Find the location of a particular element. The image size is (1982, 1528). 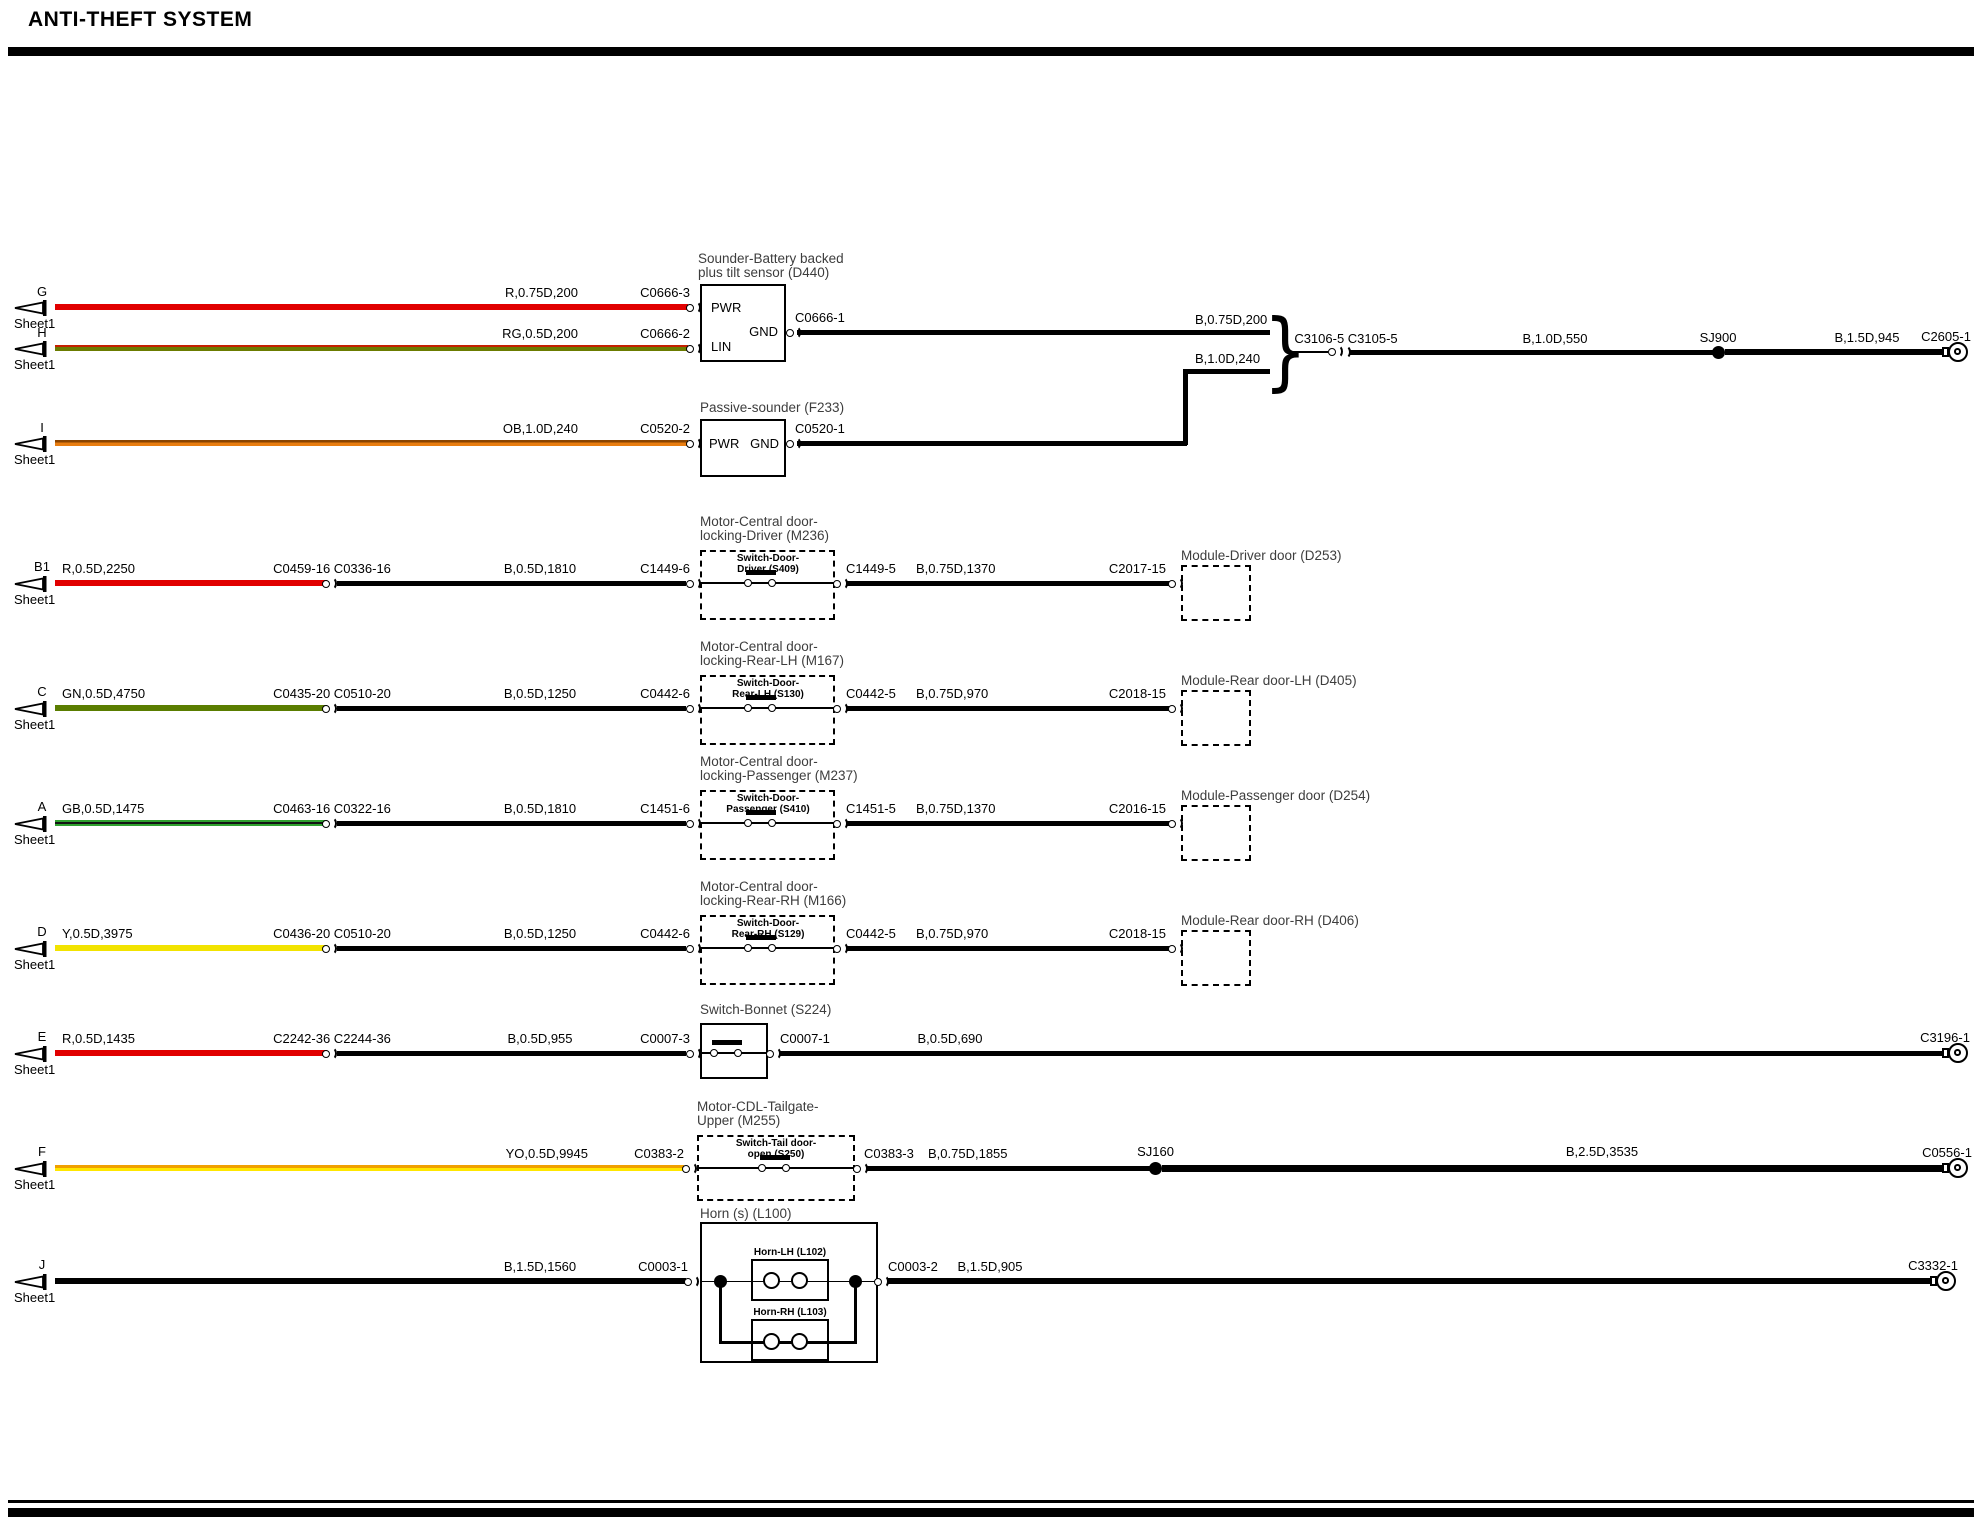

terminal-label: C2605-1 is located at coordinates (1946, 336).